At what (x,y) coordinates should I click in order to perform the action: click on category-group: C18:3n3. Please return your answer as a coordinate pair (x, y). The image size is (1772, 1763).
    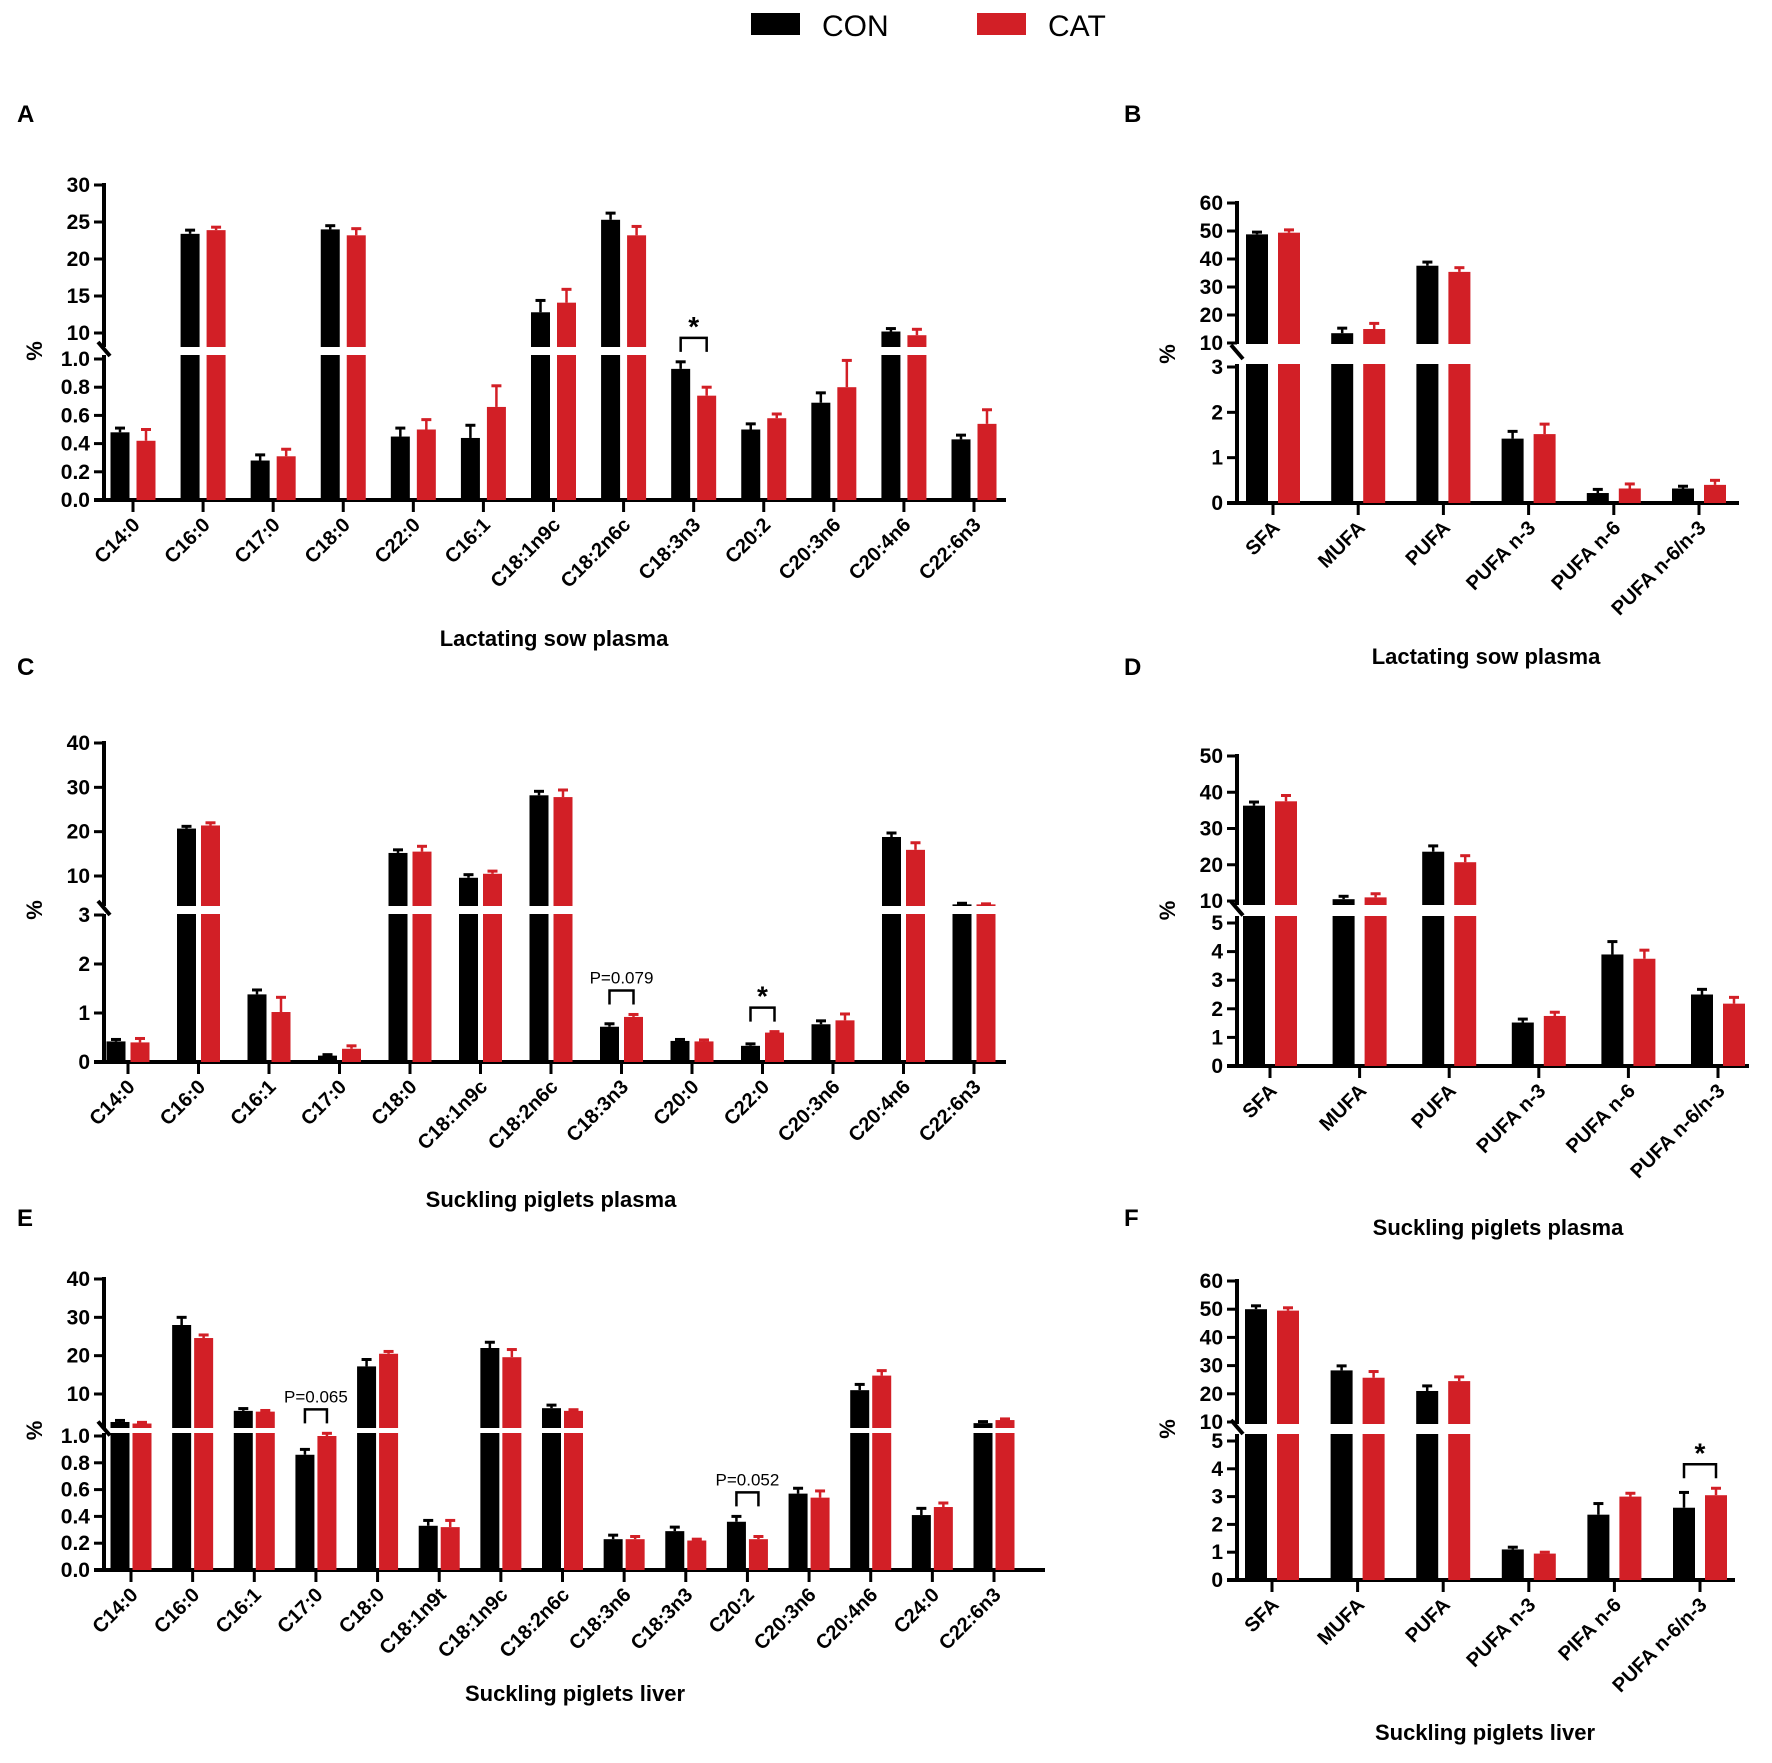
    Looking at the image, I should click on (602, 1079).